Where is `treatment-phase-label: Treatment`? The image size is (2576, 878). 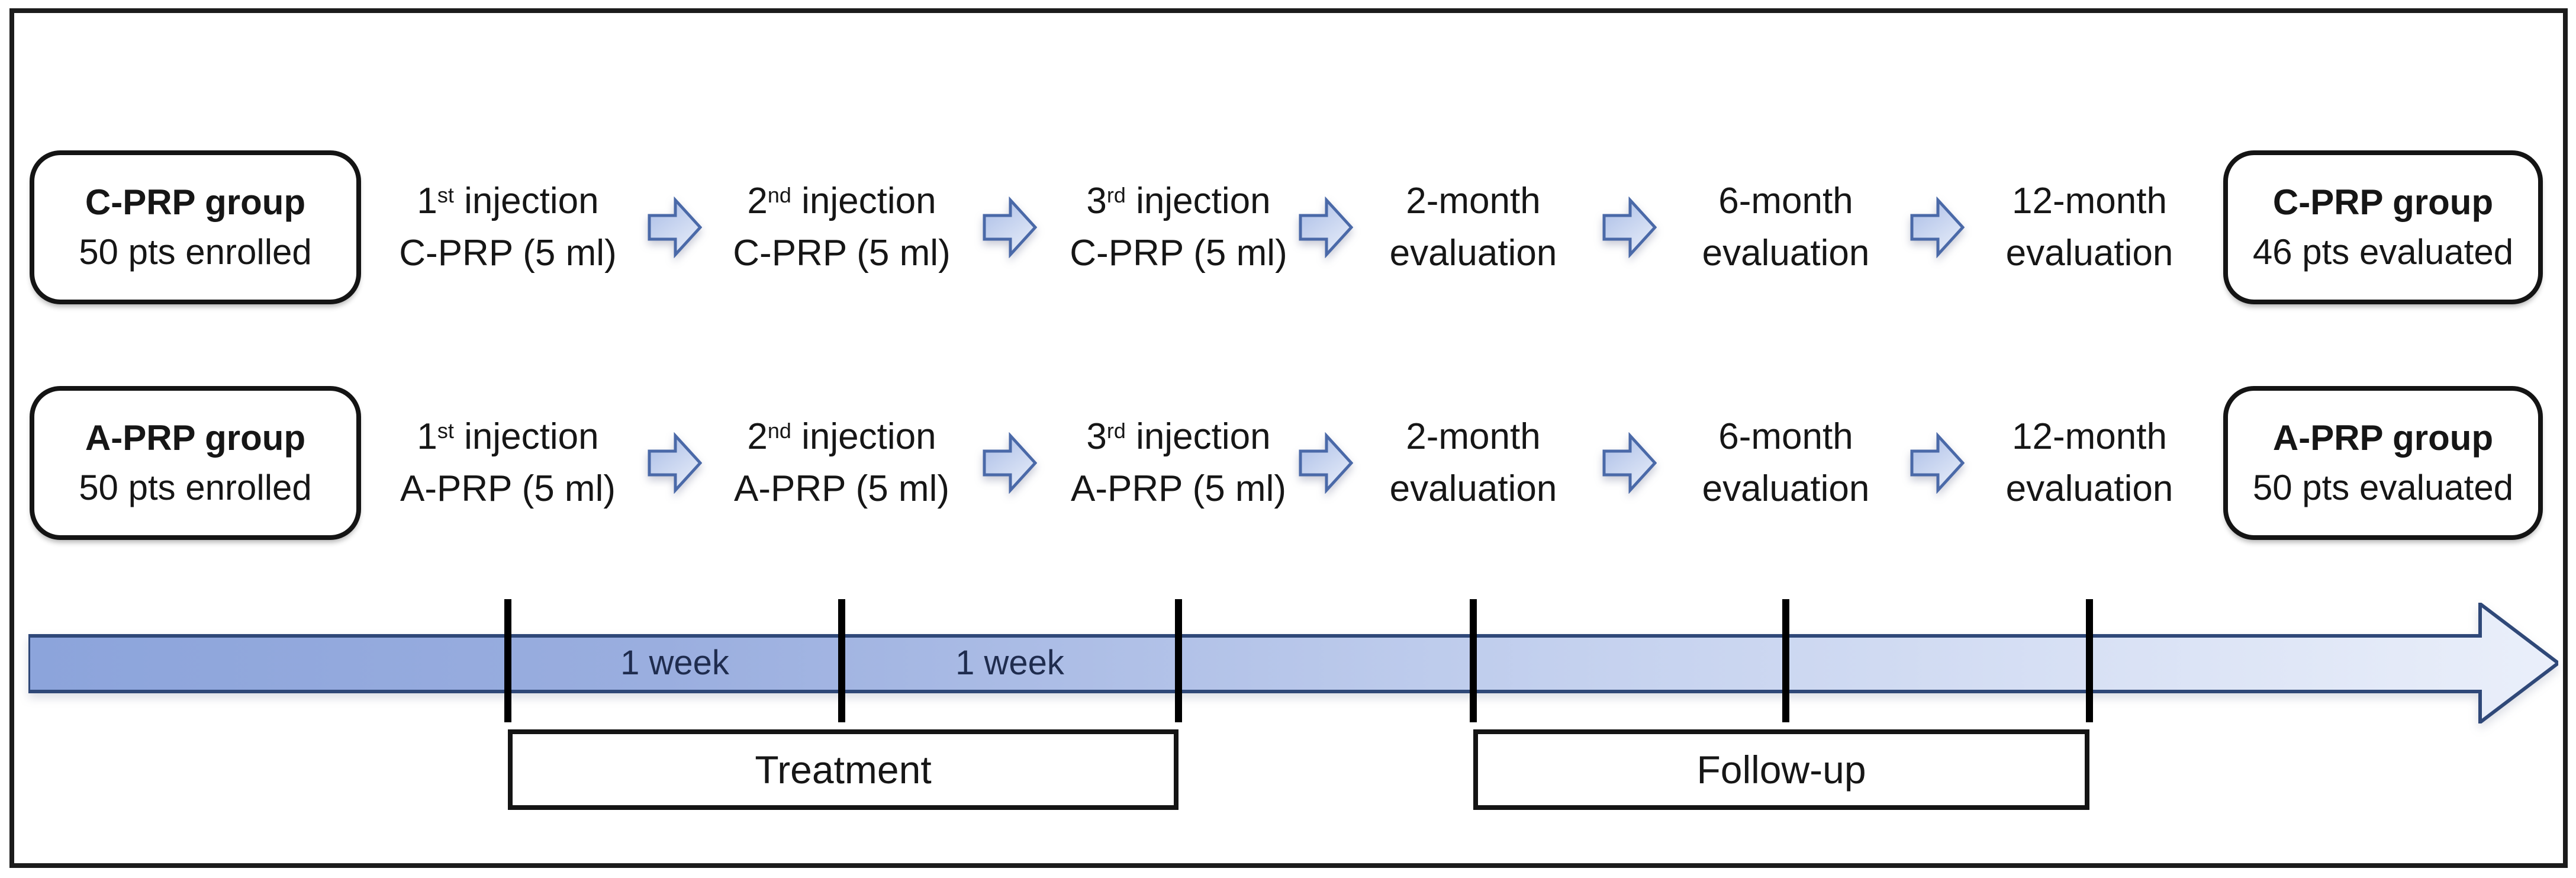 treatment-phase-label: Treatment is located at coordinates (844, 770).